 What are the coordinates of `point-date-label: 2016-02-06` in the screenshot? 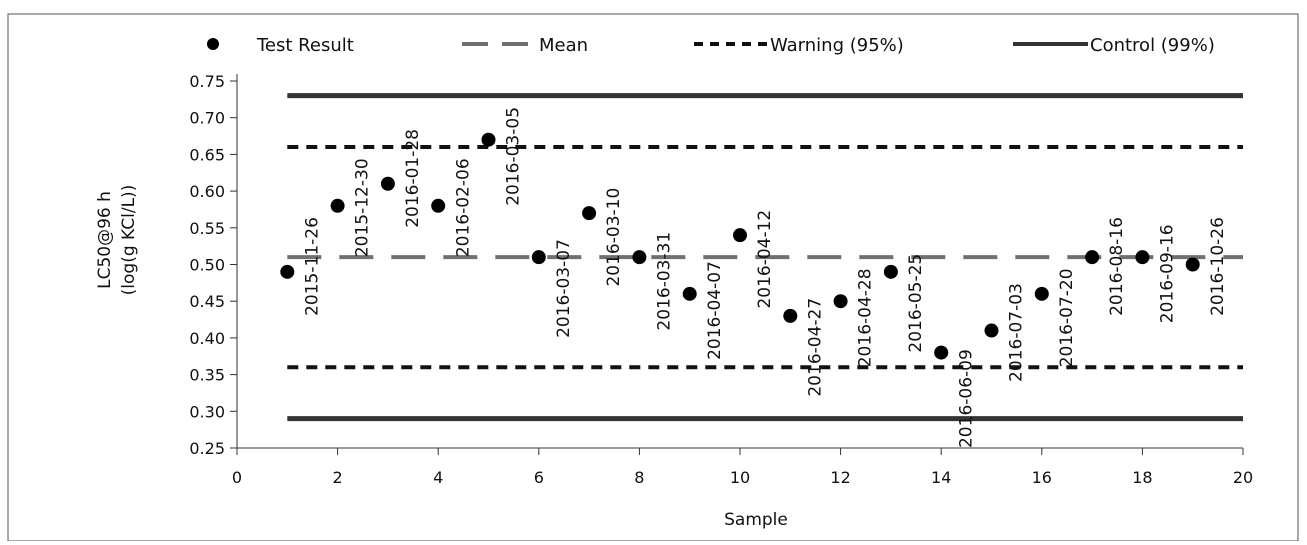 It's located at (463, 207).